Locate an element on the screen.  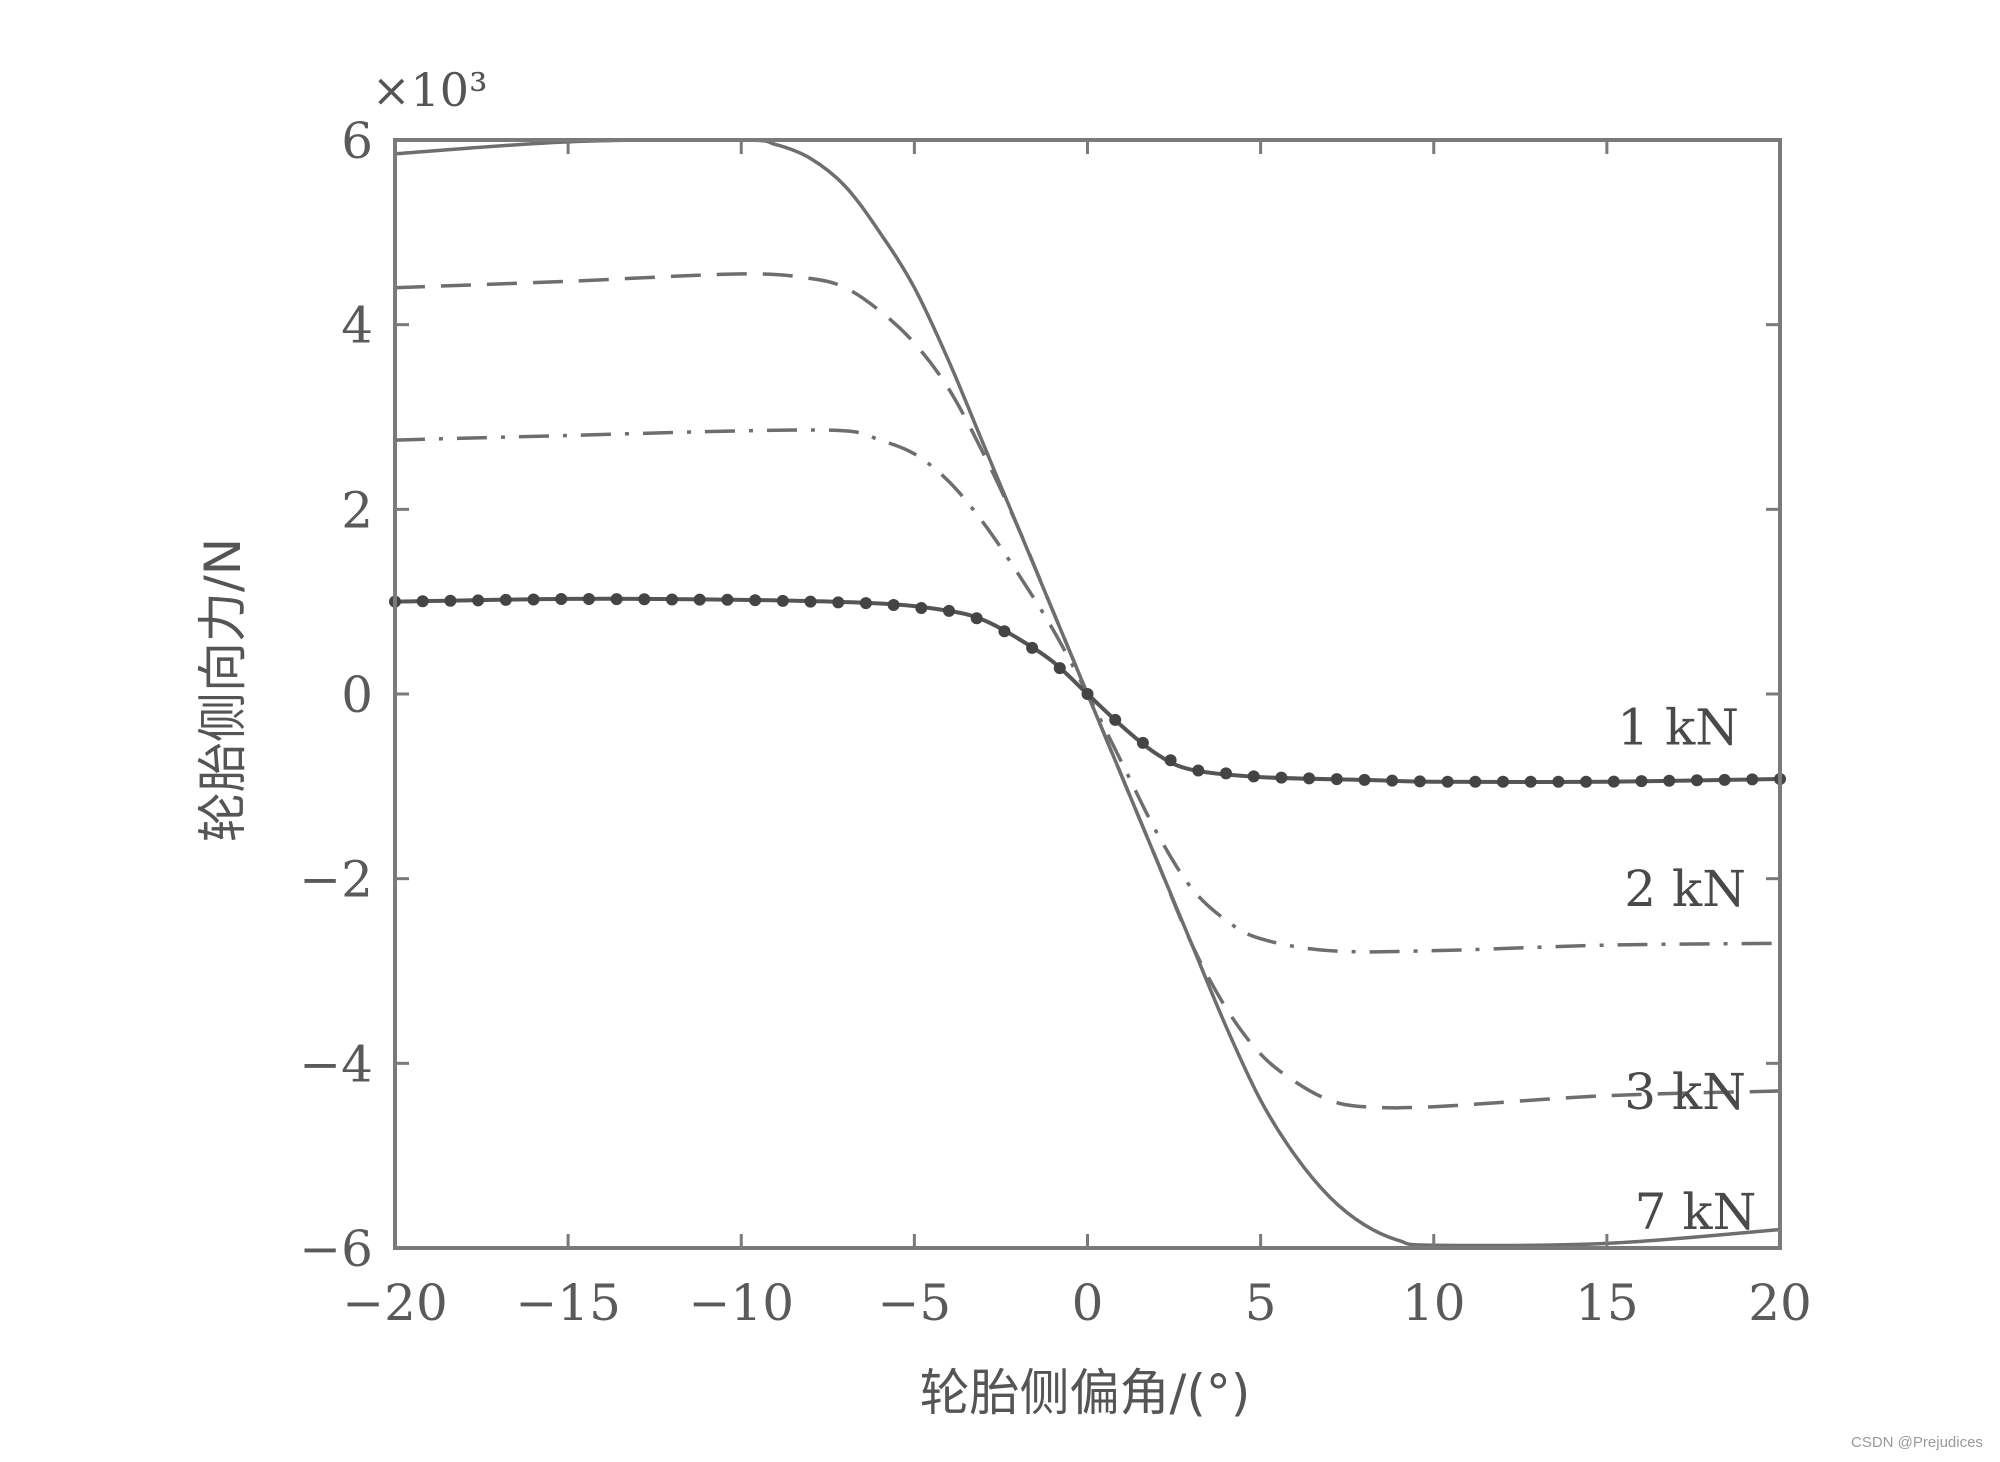
x-tick-label: 0 is located at coordinates (1088, 1303).